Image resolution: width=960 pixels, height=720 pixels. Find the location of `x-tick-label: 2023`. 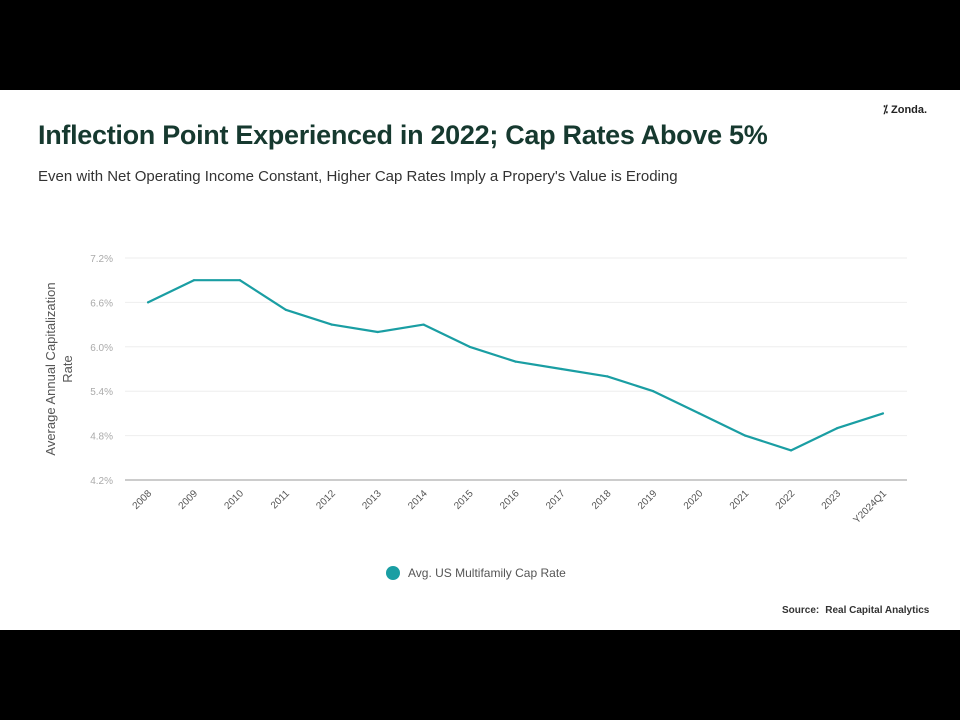

x-tick-label: 2023 is located at coordinates (832, 500).